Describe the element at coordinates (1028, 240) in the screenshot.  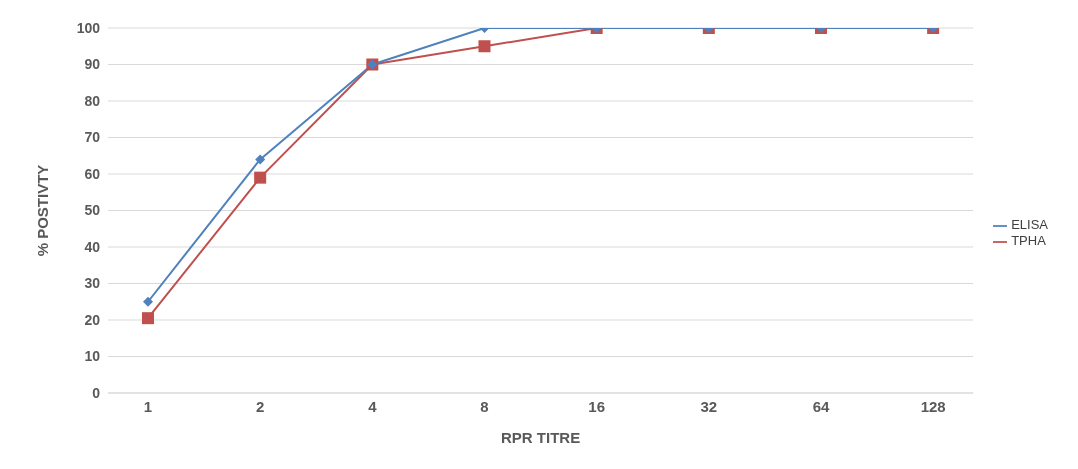
I see `legend-label: TPHA` at that location.